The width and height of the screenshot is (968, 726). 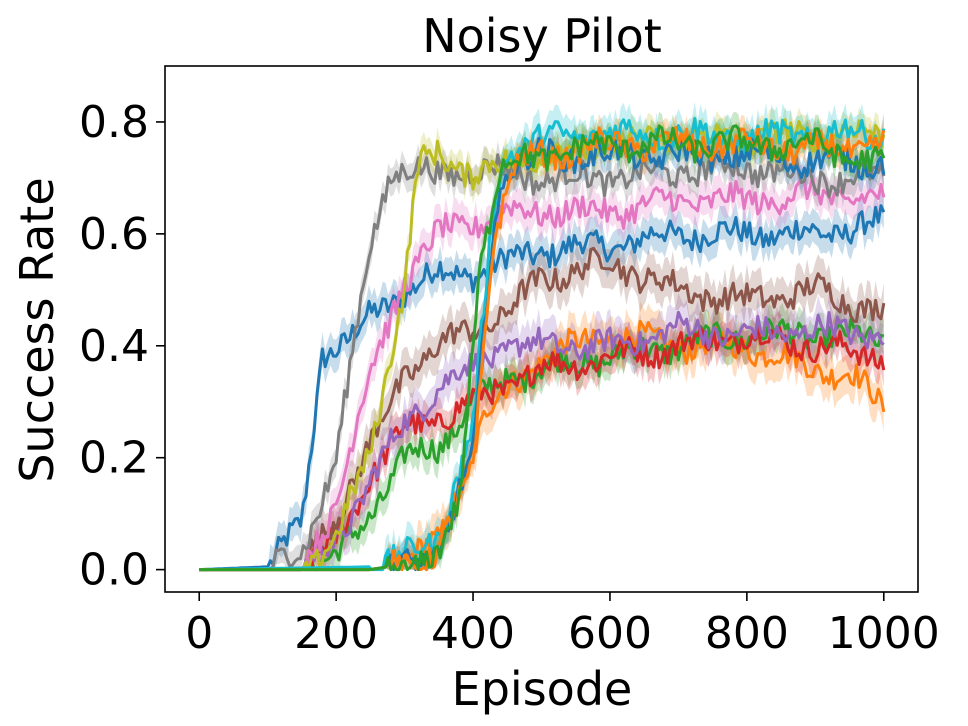 I want to click on x-tick-label: 200, so click(x=336, y=633).